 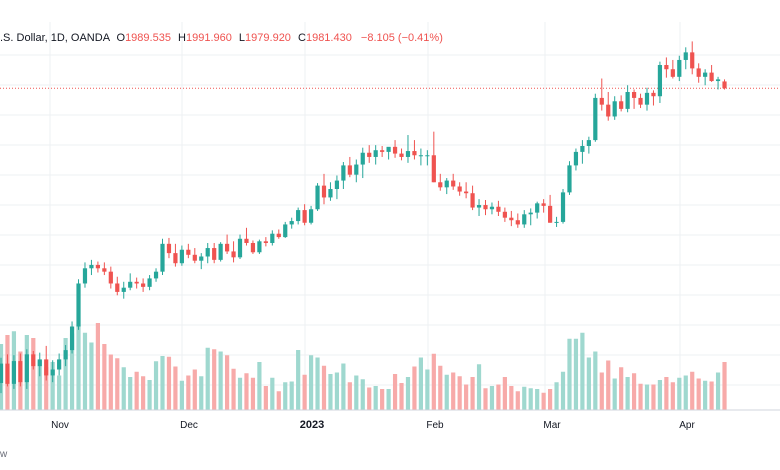 I want to click on x-tick-label: Dec, so click(x=189, y=425).